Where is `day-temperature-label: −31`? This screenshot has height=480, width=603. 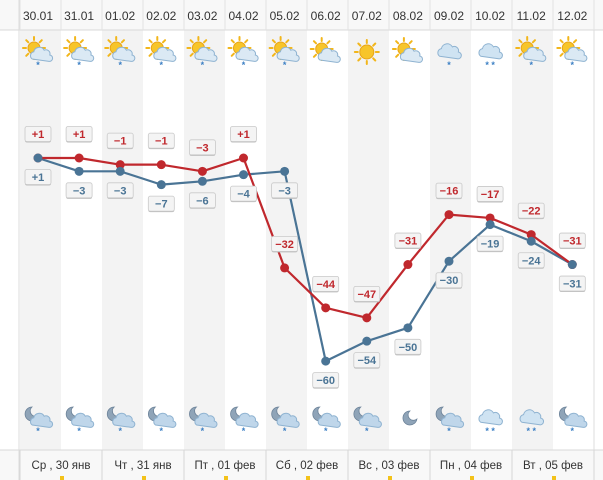 day-temperature-label: −31 is located at coordinates (408, 241).